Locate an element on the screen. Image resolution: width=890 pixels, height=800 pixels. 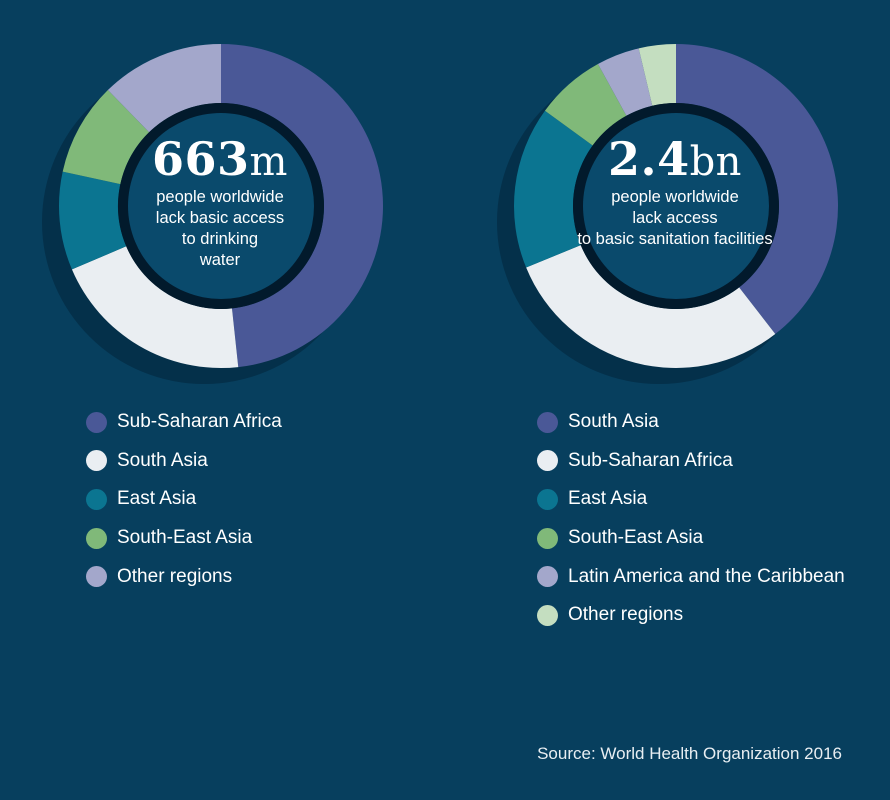
chart2-description-line: people worldwide is located at coordinates (675, 197).